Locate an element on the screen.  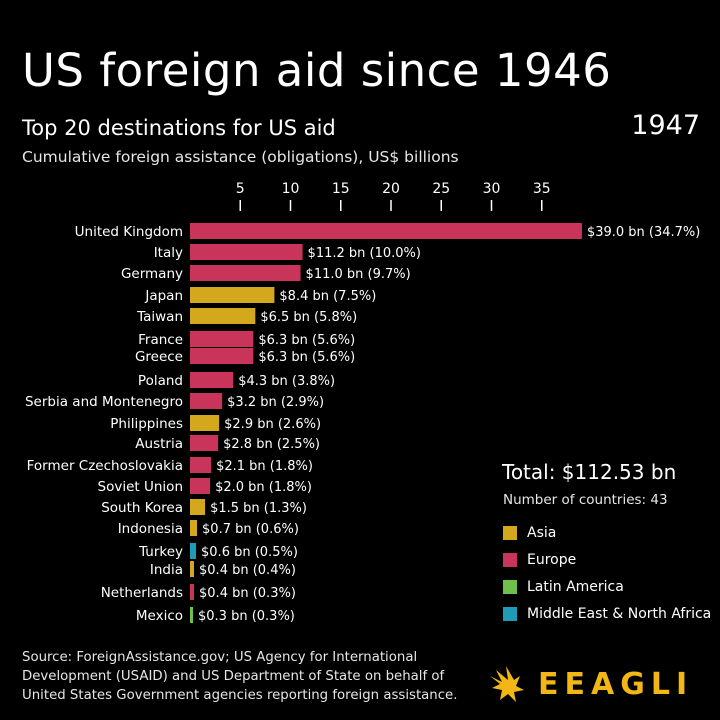
legend-label-europe: Europe is located at coordinates (552, 559).